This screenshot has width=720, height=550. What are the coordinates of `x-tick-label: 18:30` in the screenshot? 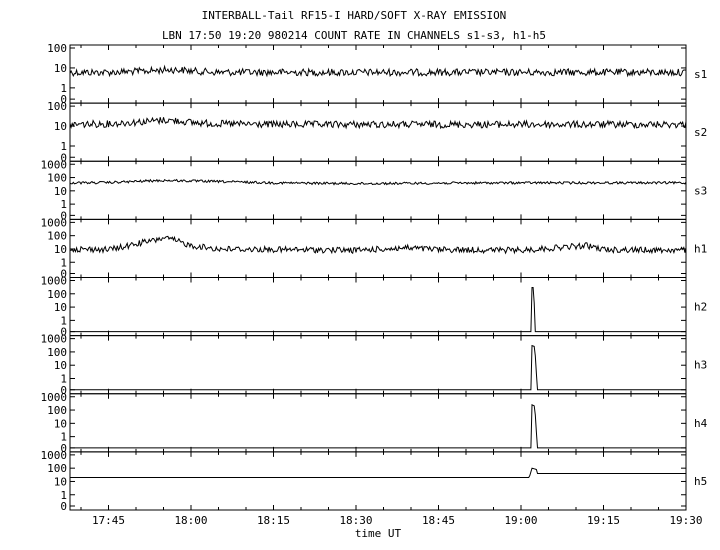 It's located at (355, 520).